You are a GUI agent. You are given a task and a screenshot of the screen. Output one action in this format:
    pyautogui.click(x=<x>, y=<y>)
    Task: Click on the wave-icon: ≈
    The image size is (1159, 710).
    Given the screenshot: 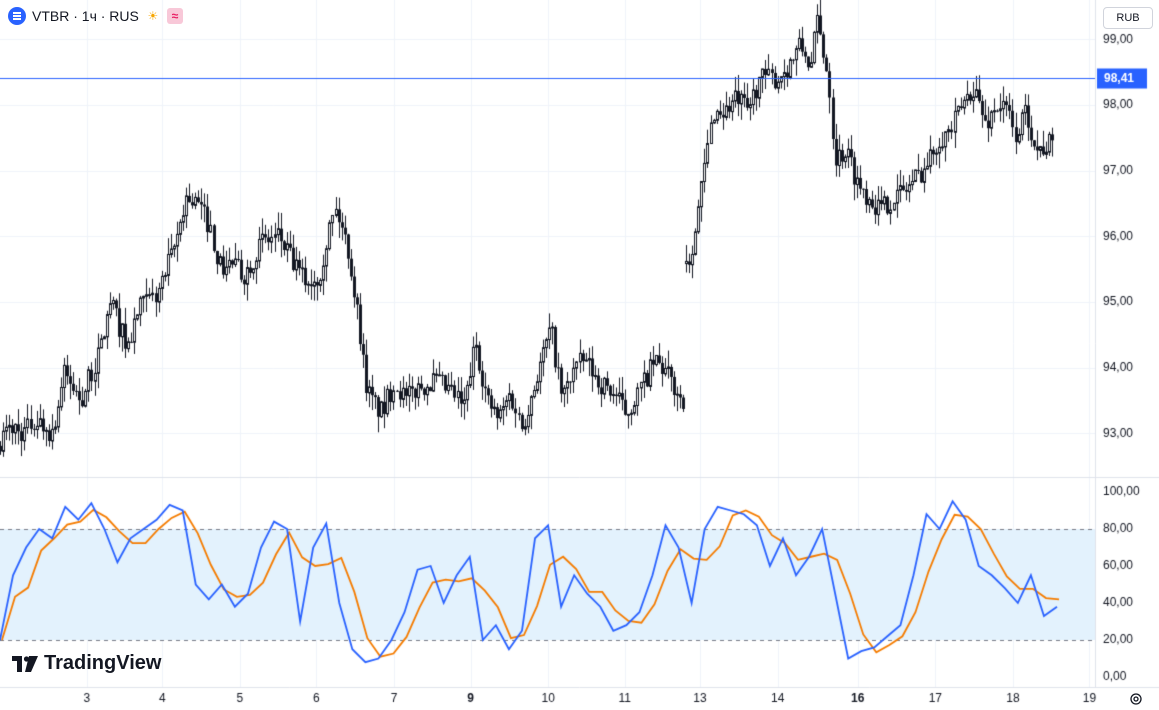 What is the action you would take?
    pyautogui.click(x=174, y=16)
    